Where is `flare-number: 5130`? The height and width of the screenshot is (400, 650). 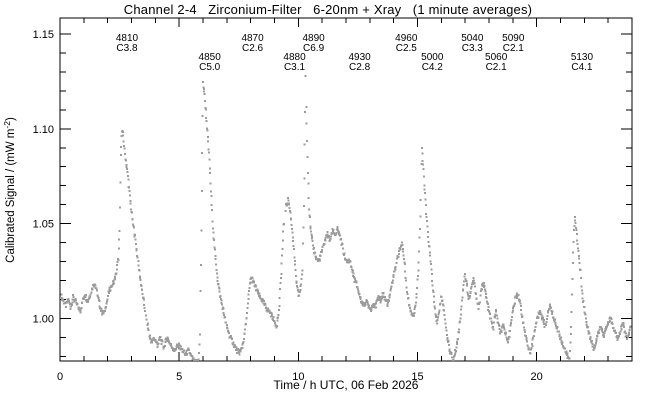
flare-number: 5130 is located at coordinates (582, 57).